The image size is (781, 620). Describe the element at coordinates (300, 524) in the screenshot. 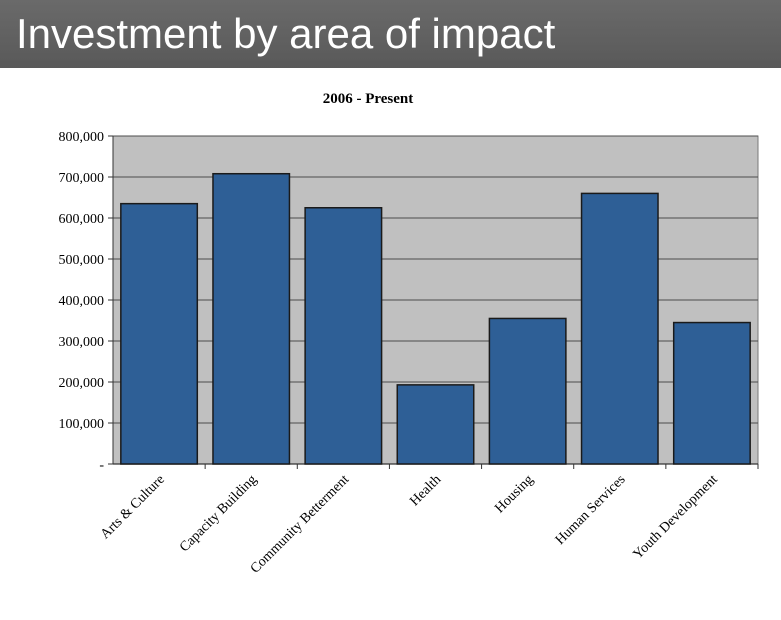

I see `x-tick-label: Community Betterment` at that location.